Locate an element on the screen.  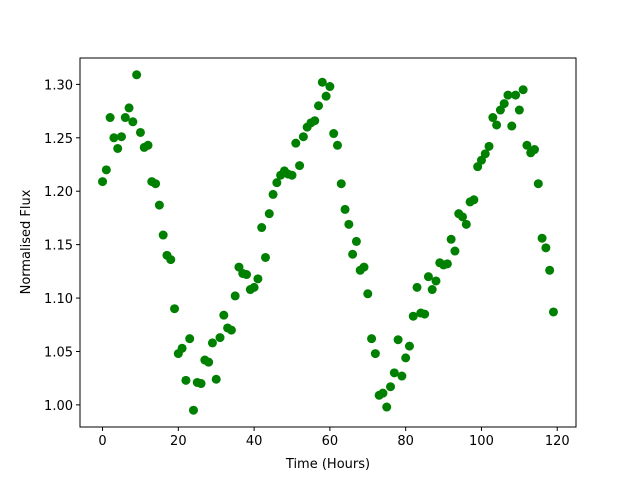
y-tick-label: 1.15 is located at coordinates (58, 246).